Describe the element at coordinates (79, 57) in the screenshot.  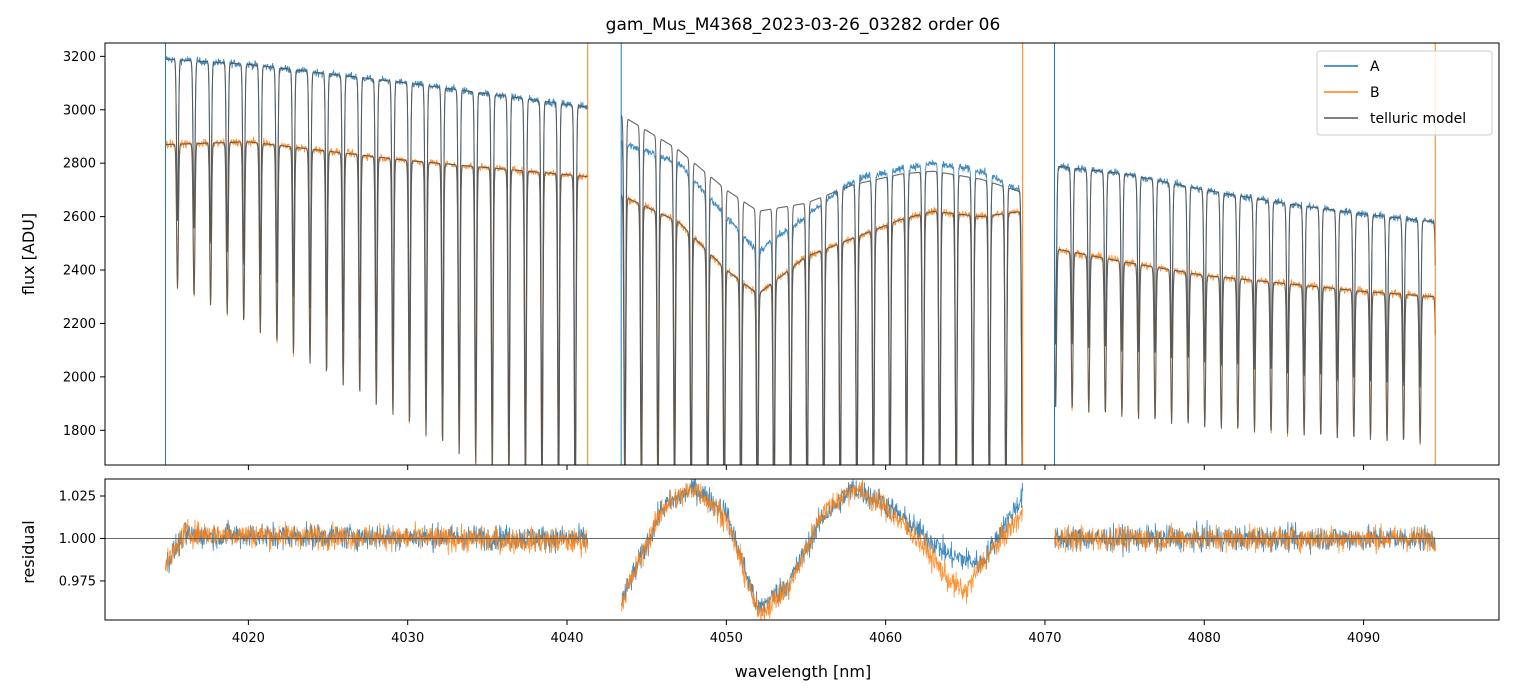
I see `y-tick-label: 3200` at that location.